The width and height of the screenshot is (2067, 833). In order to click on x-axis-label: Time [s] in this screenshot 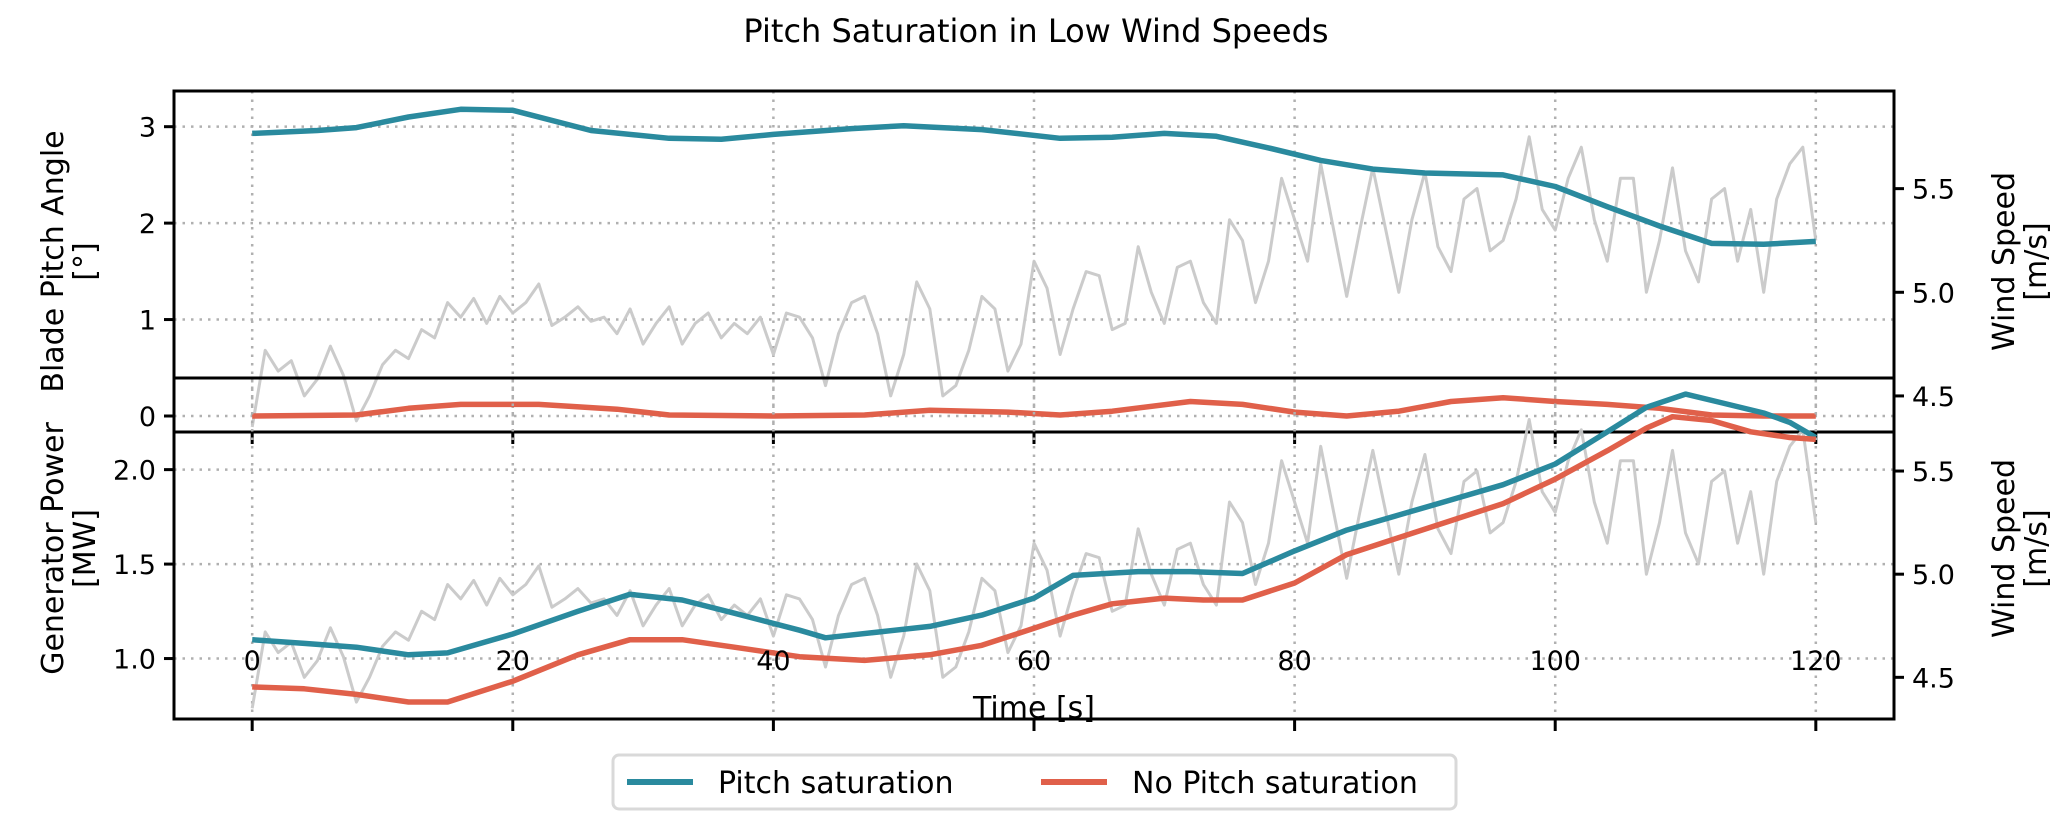, I will do `click(1033, 708)`.